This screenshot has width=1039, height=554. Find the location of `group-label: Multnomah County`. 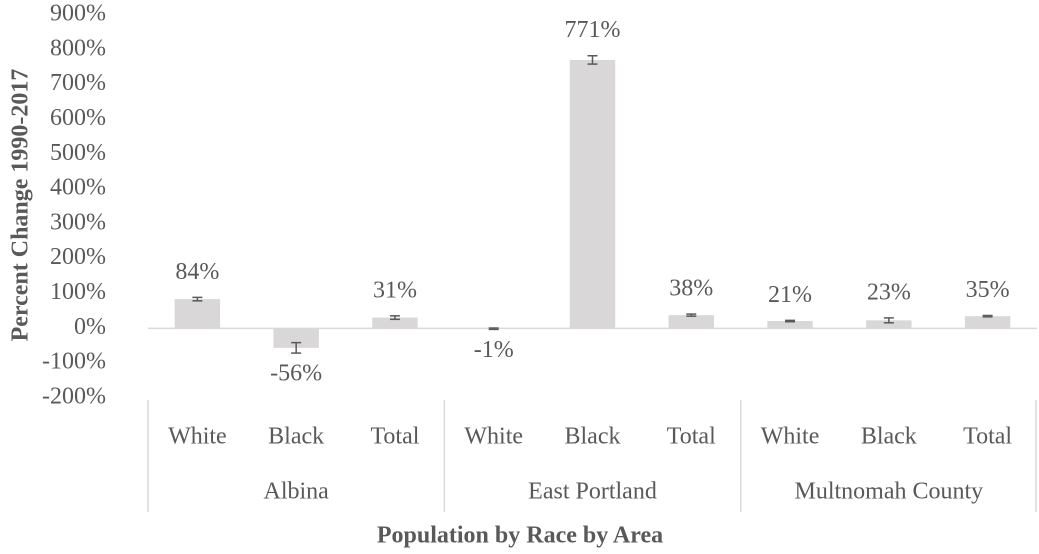

group-label: Multnomah County is located at coordinates (888, 492).